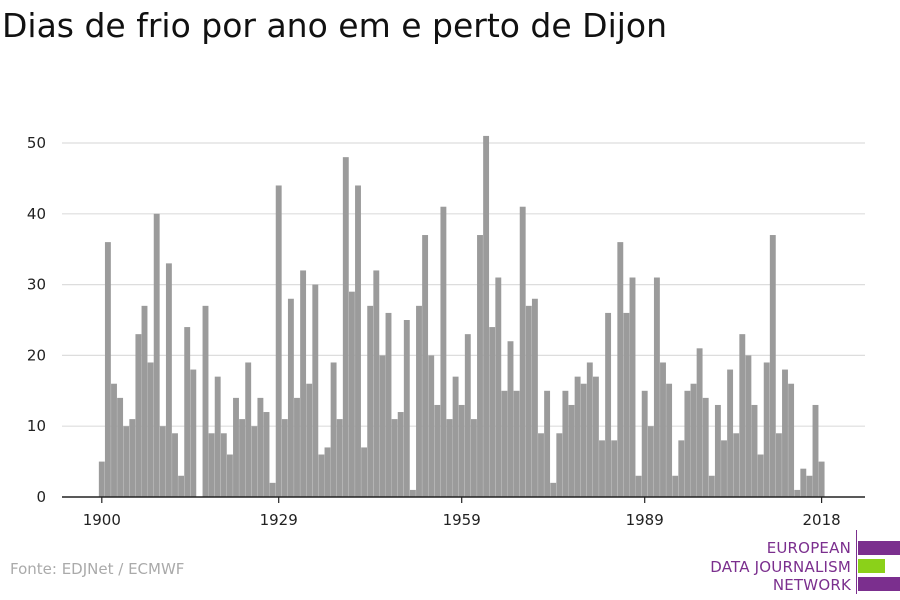  Describe the element at coordinates (871, 566) in the screenshot. I see `logo-bar-green` at that location.